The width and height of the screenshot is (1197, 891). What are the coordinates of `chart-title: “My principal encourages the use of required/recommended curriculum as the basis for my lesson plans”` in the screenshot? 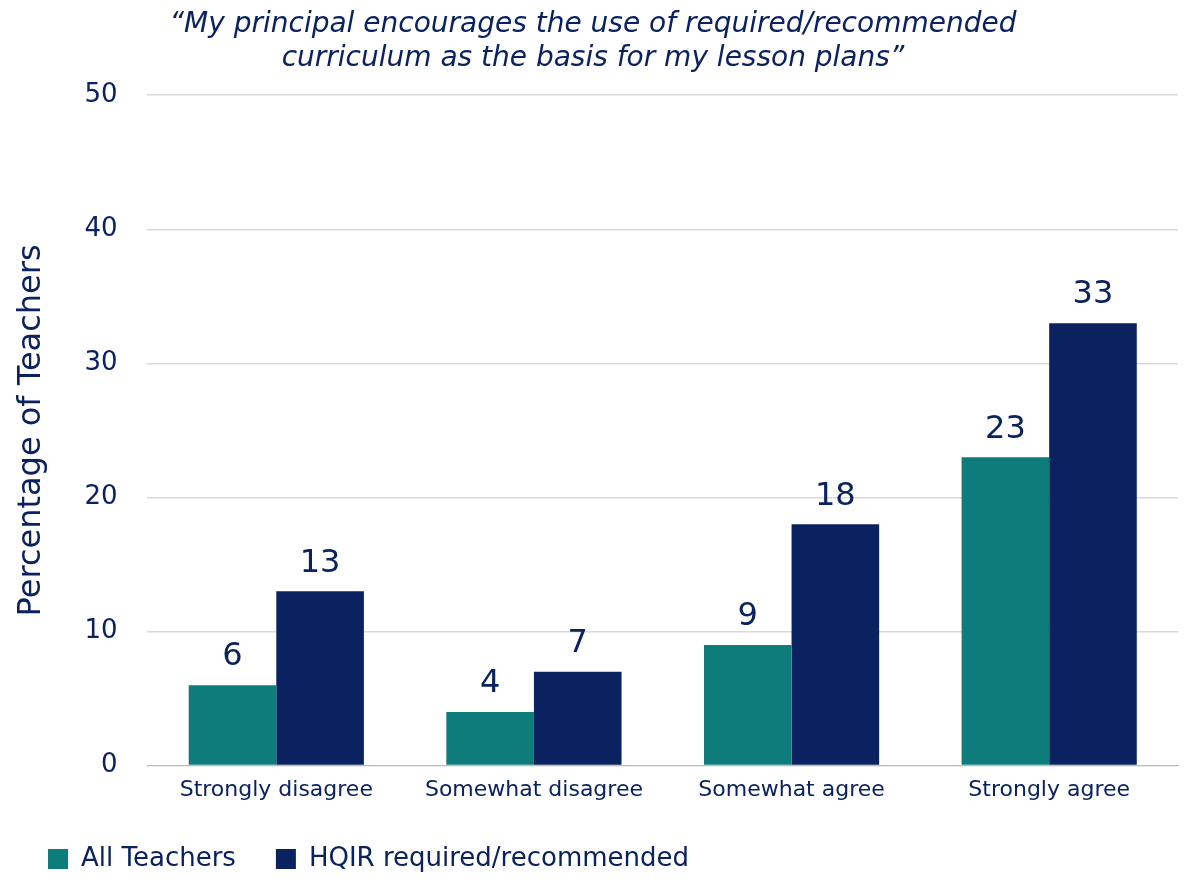 It's located at (593, 39).